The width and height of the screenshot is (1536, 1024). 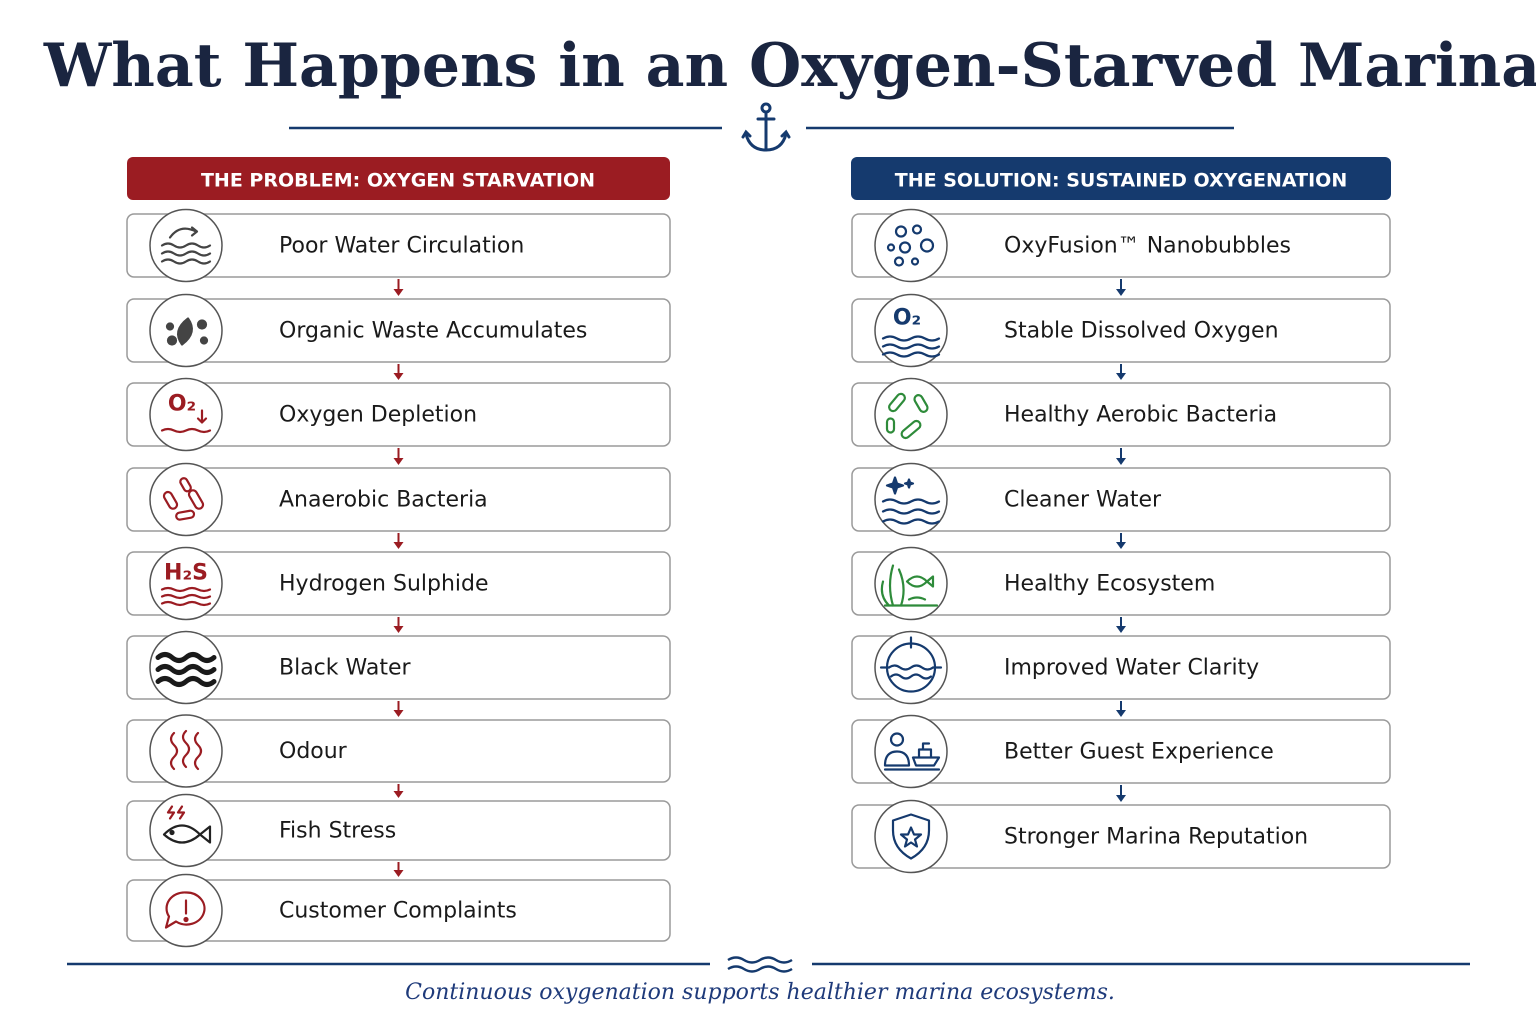 What do you see at coordinates (789, 66) in the screenshot?
I see `title: What Happens in an Oxygen-Starved Marina` at bounding box center [789, 66].